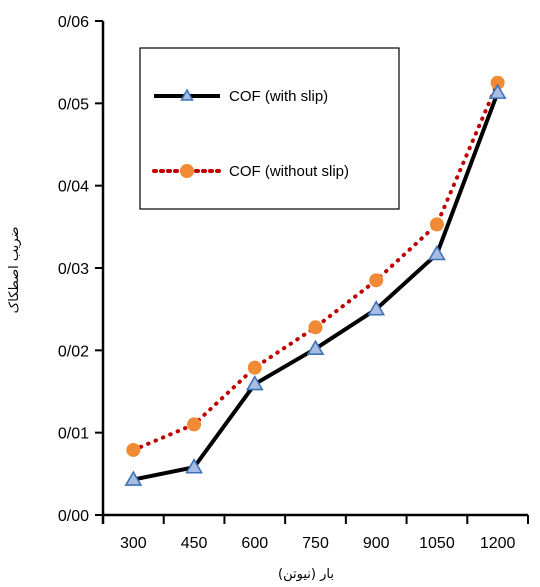 This screenshot has width=540, height=587. I want to click on triangle-icon, so click(187, 94).